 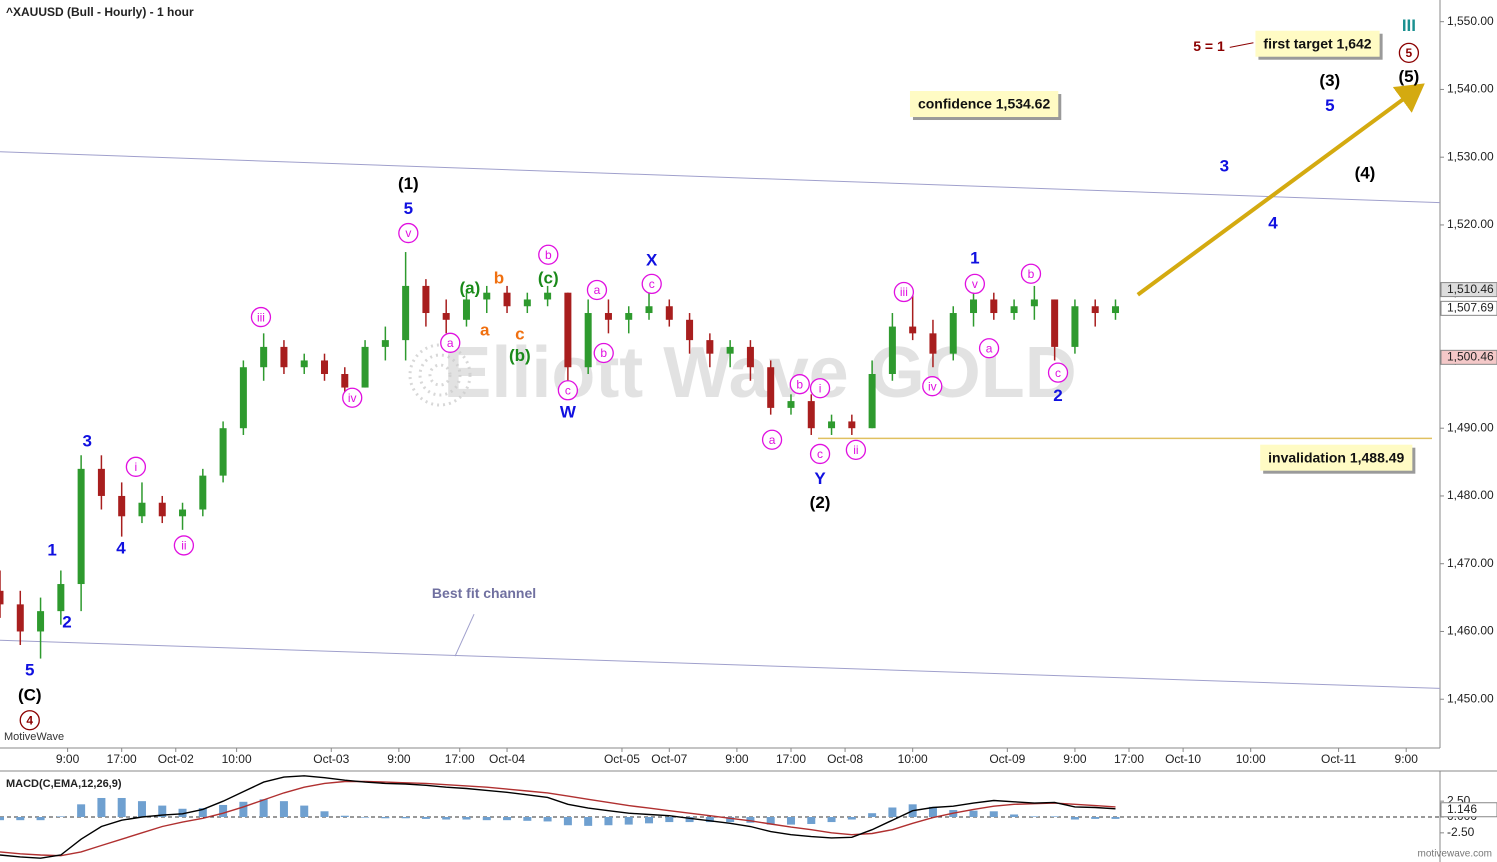 What do you see at coordinates (759, 373) in the screenshot?
I see `watermark: Elliott Wave GOLD` at bounding box center [759, 373].